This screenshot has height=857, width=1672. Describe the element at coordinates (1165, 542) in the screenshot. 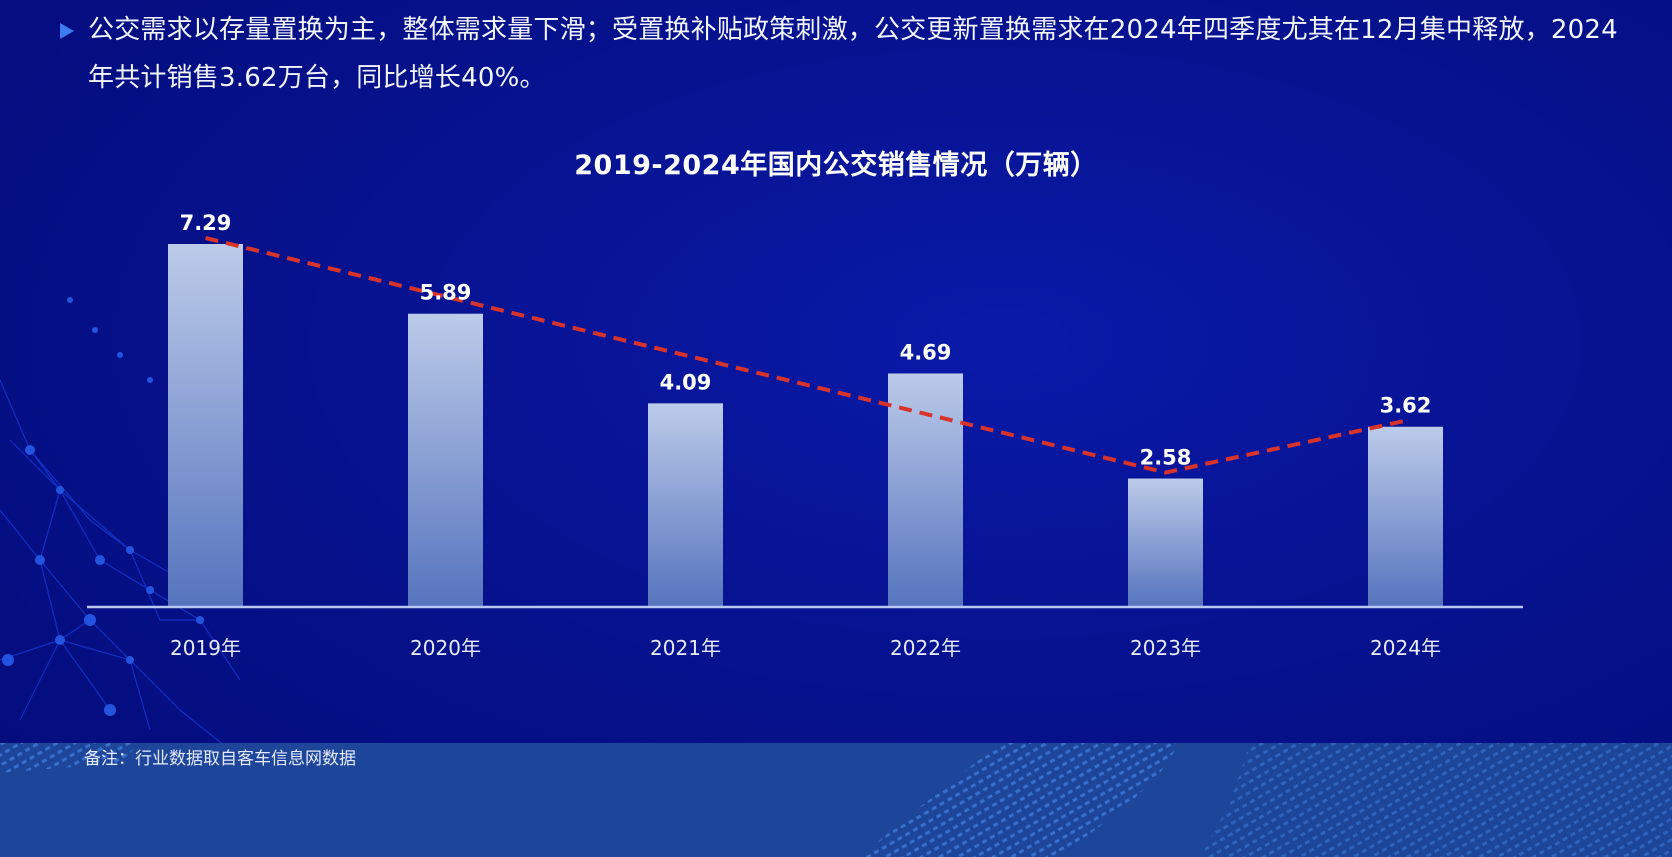

I see `bar-2023年` at that location.